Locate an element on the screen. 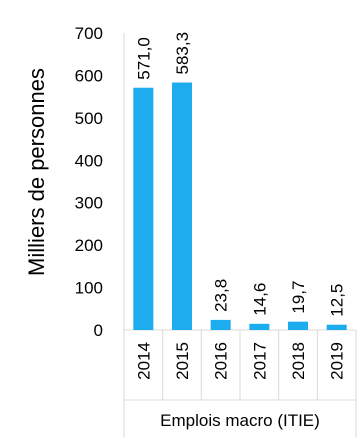 The height and width of the screenshot is (438, 360). bar-2015 is located at coordinates (182, 206).